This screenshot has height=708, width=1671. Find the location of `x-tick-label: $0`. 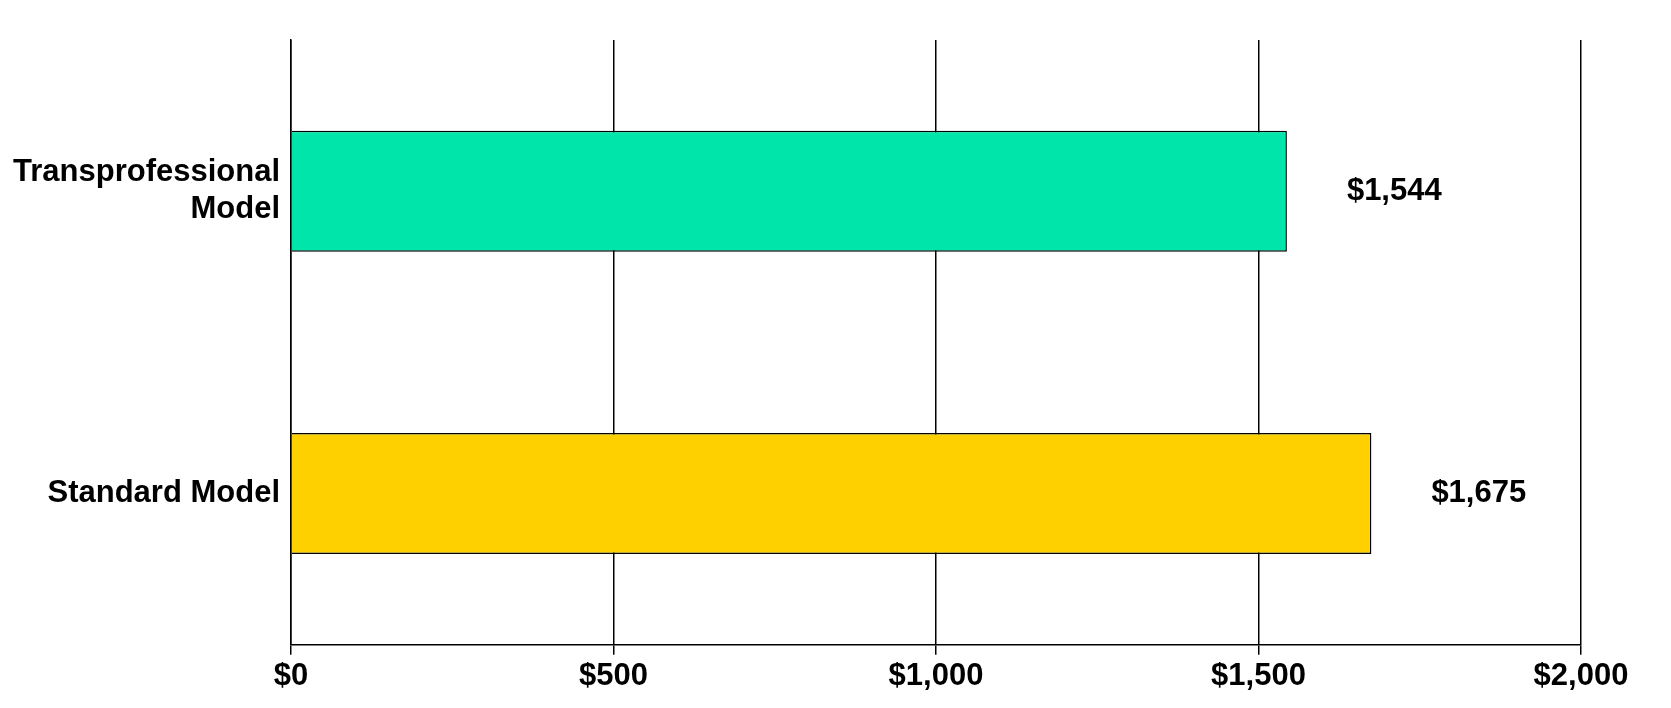

x-tick-label: $0 is located at coordinates (291, 674).